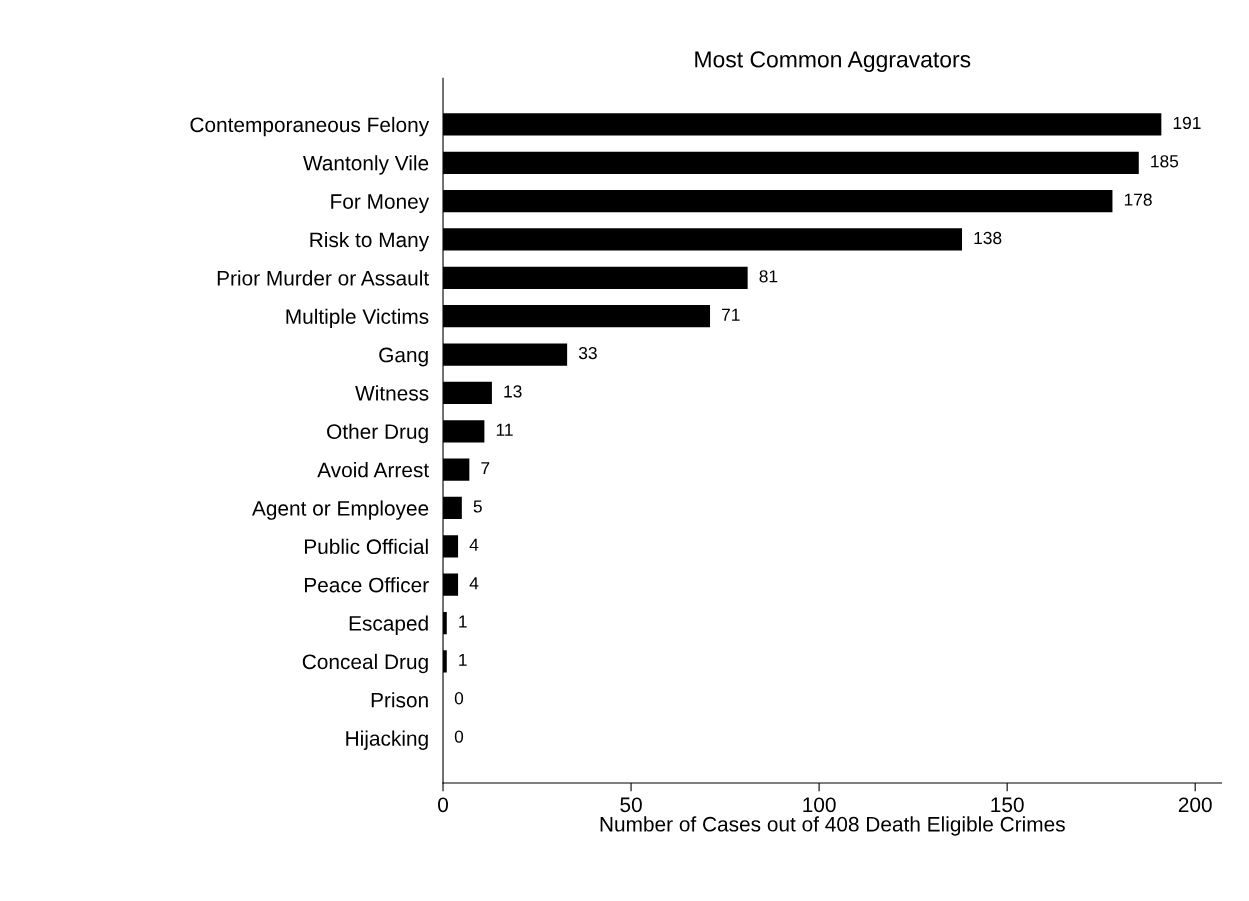  What do you see at coordinates (731, 314) in the screenshot?
I see `data-label: 71` at bounding box center [731, 314].